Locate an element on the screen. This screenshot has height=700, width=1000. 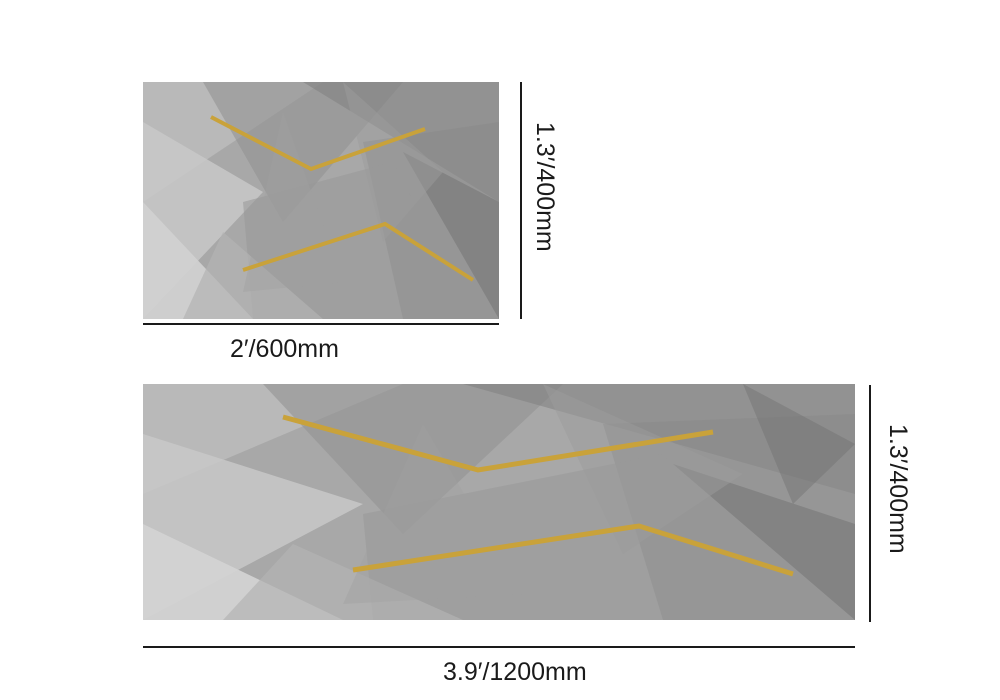
width-label-small: 2′/600mm is located at coordinates (284, 349).